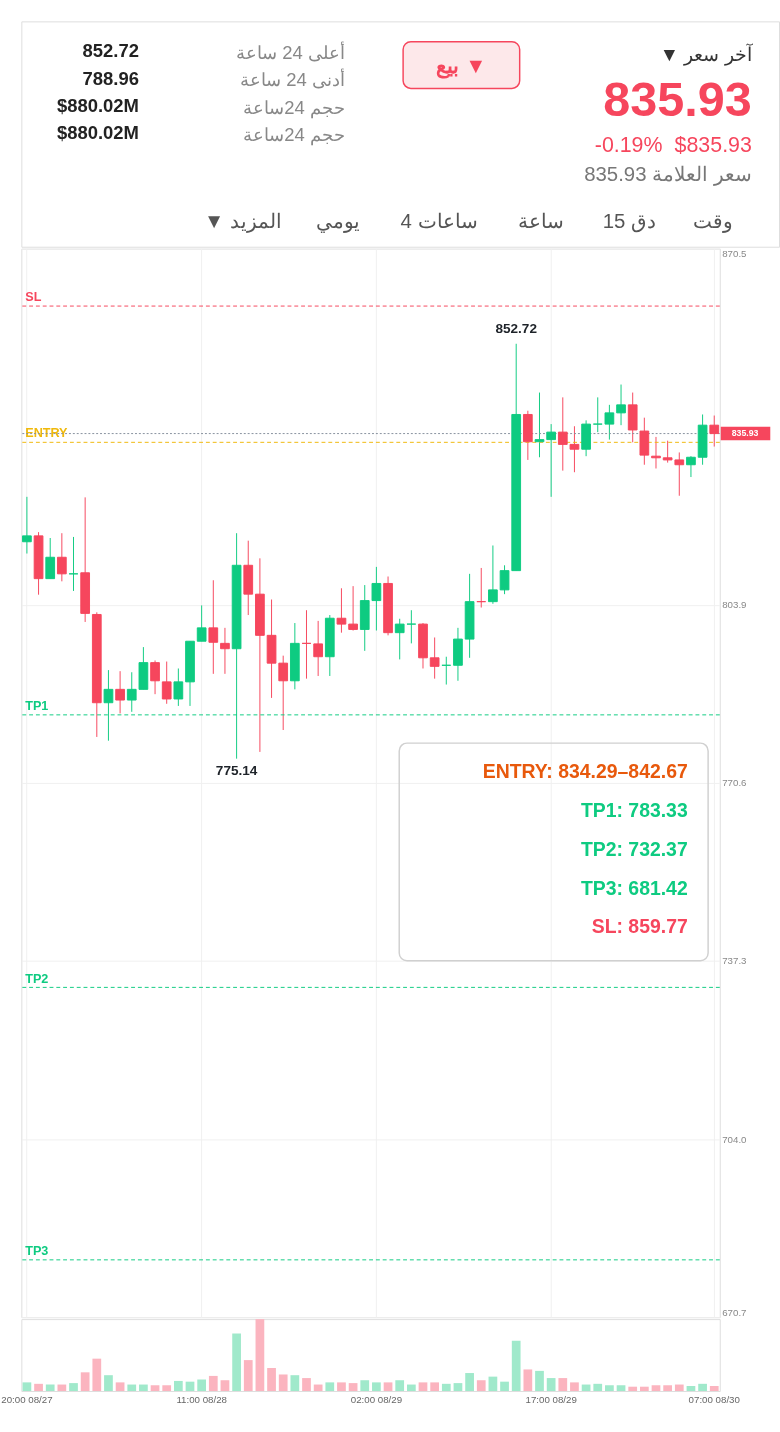 The width and height of the screenshot is (780, 1432). What do you see at coordinates (27, 1400) in the screenshot?
I see `x-tick-label: 20:00 08/27` at bounding box center [27, 1400].